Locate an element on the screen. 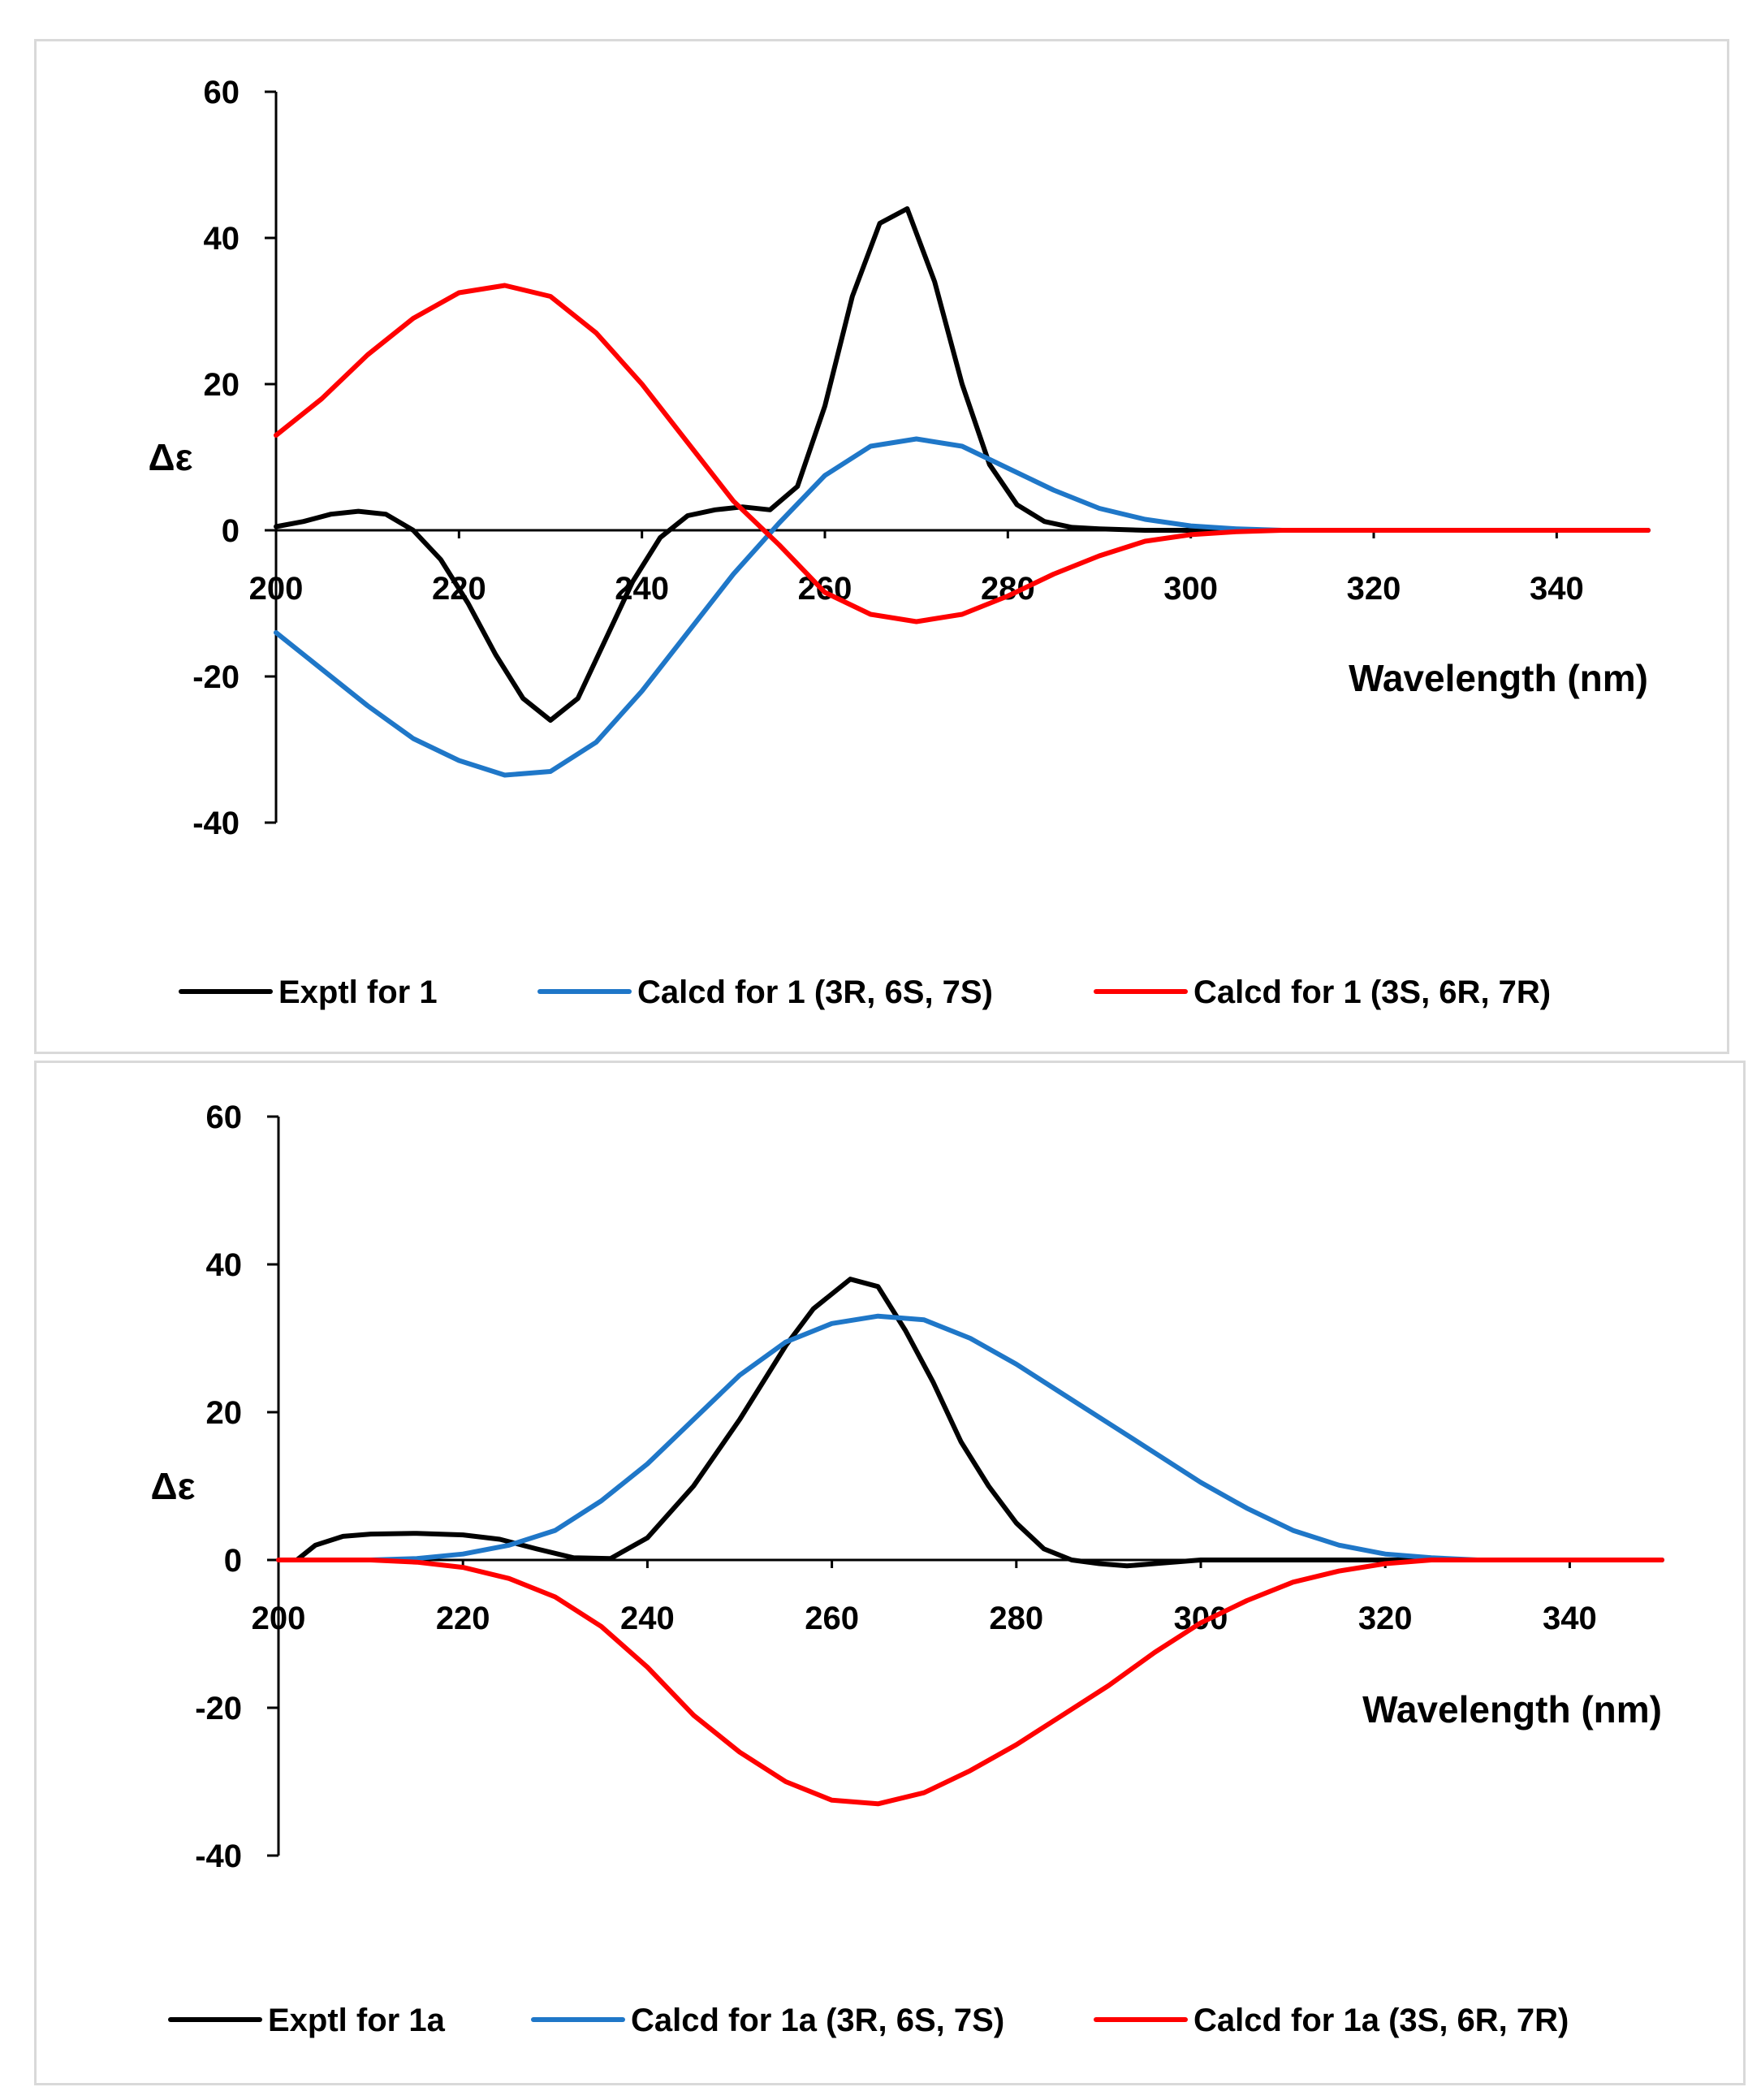 The width and height of the screenshot is (1761, 2100). legend-label-1: Calcd for 1 (3R, 6S, 7S) is located at coordinates (815, 992).